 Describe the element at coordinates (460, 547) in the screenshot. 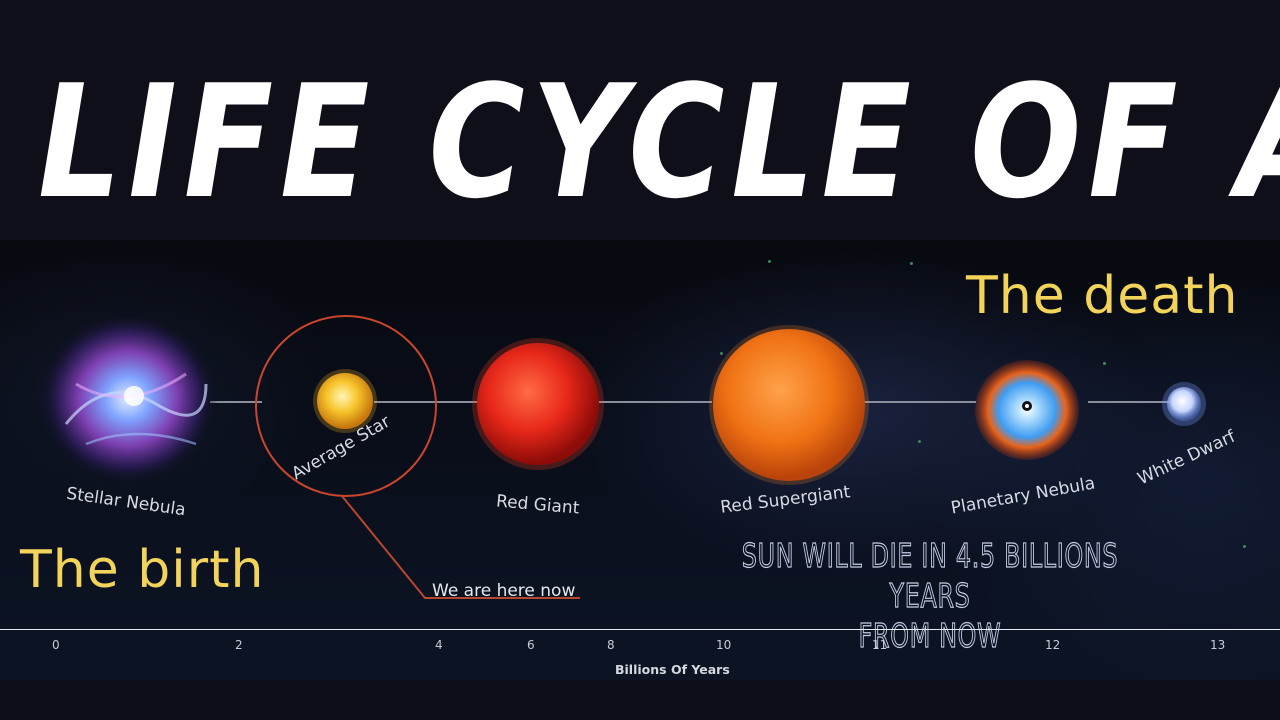

I see `marker-line` at that location.